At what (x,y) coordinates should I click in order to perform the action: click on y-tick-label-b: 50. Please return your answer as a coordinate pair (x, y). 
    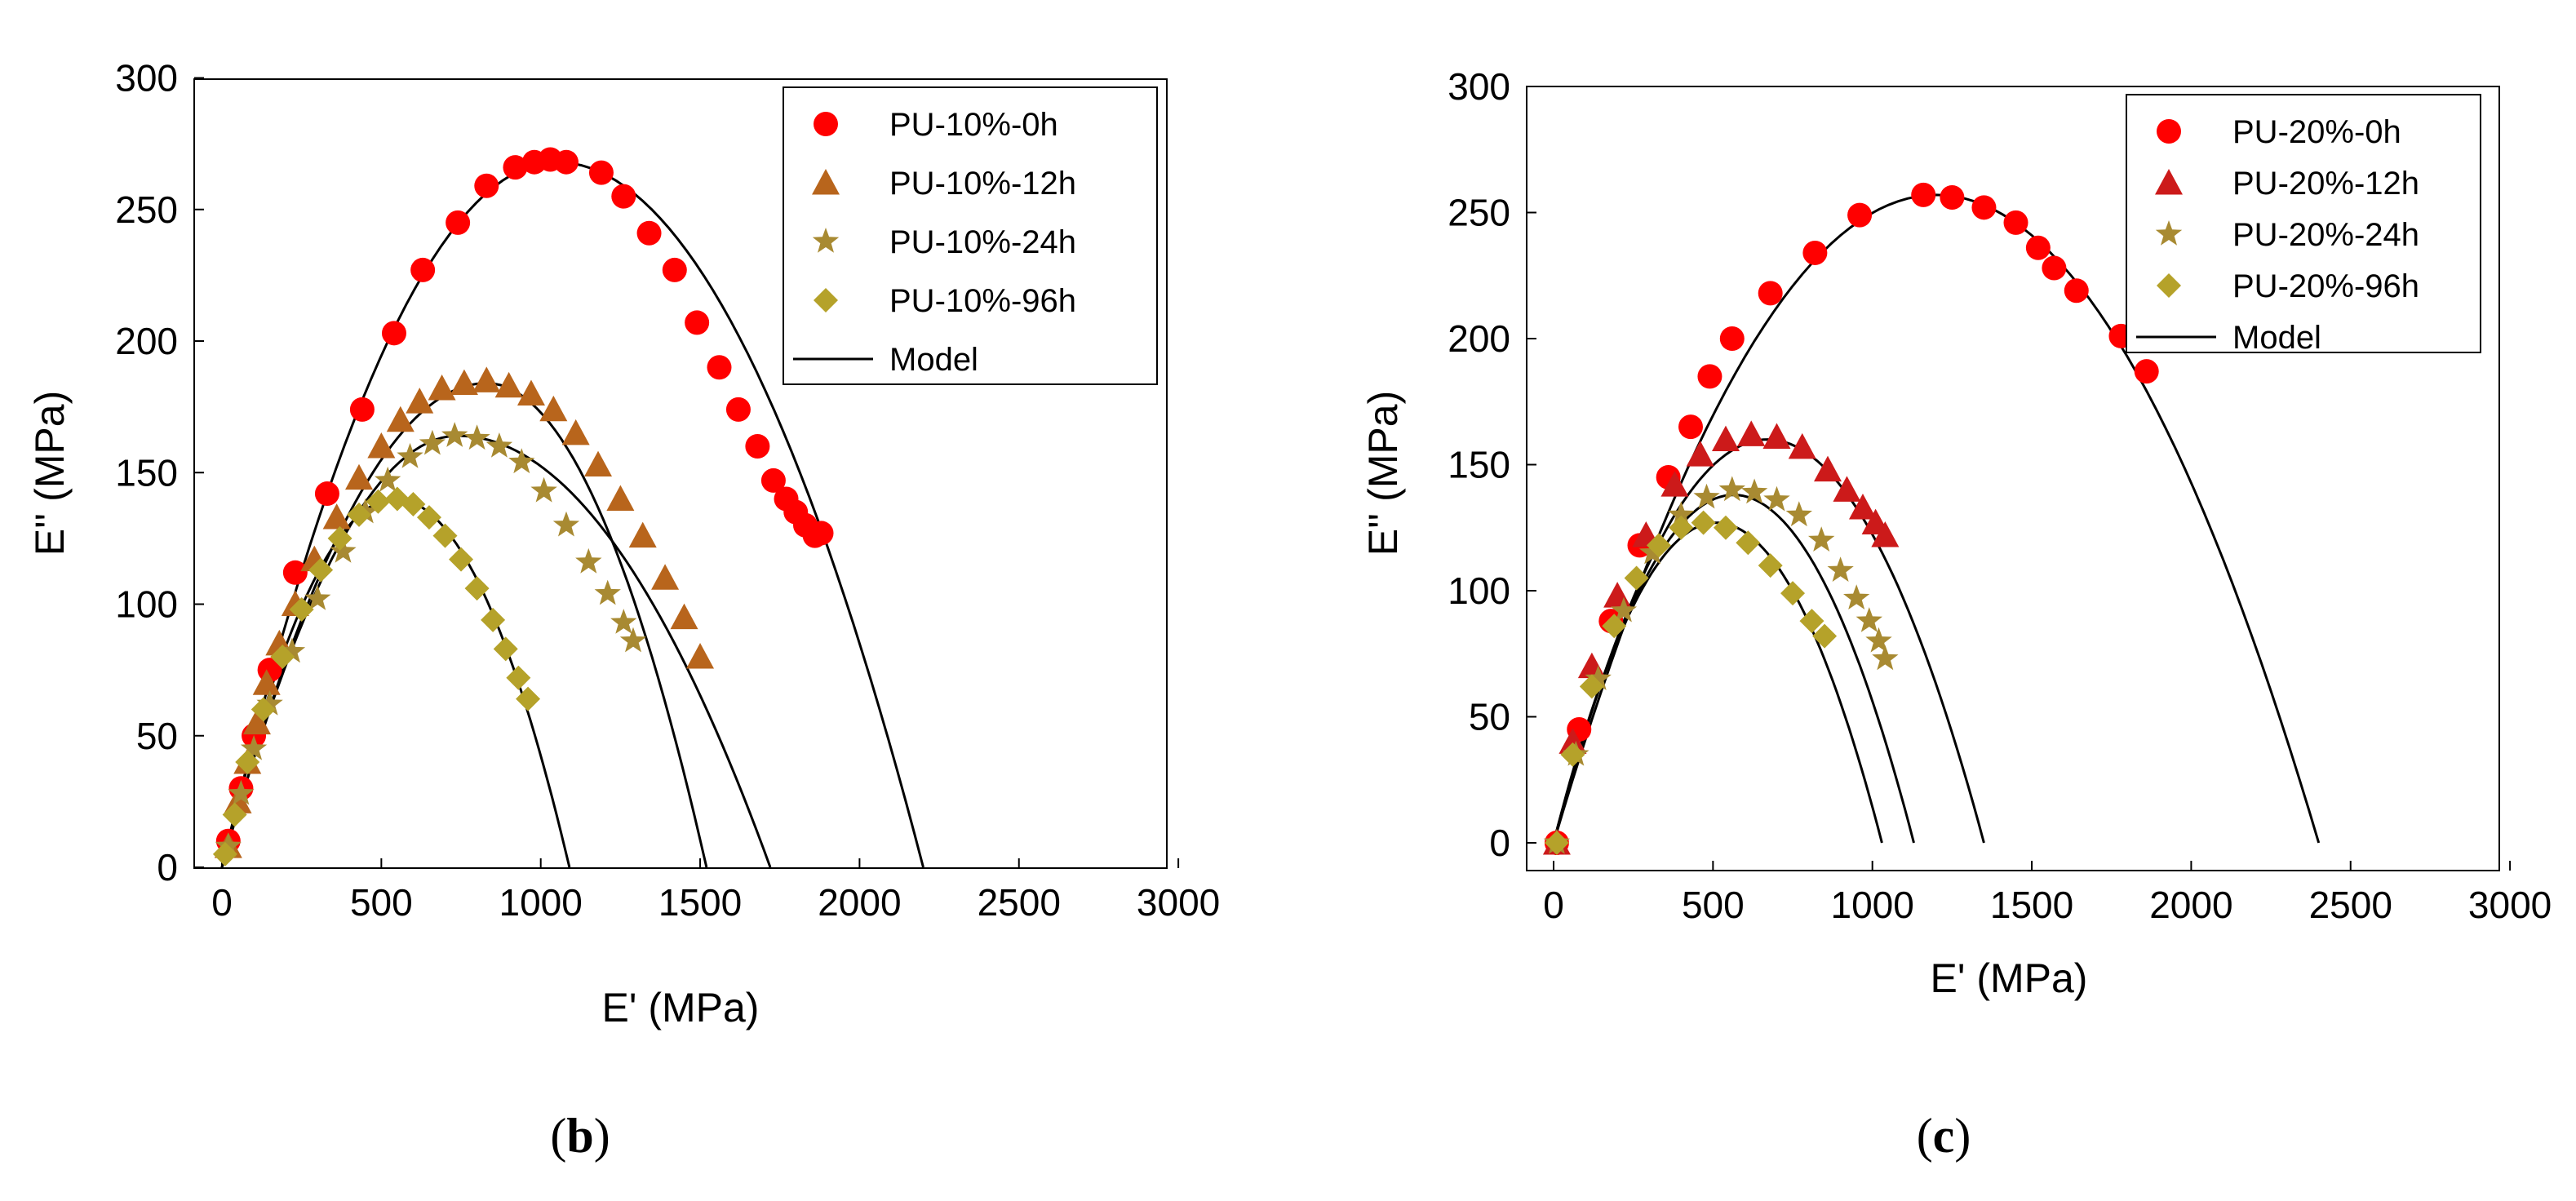
    Looking at the image, I should click on (157, 736).